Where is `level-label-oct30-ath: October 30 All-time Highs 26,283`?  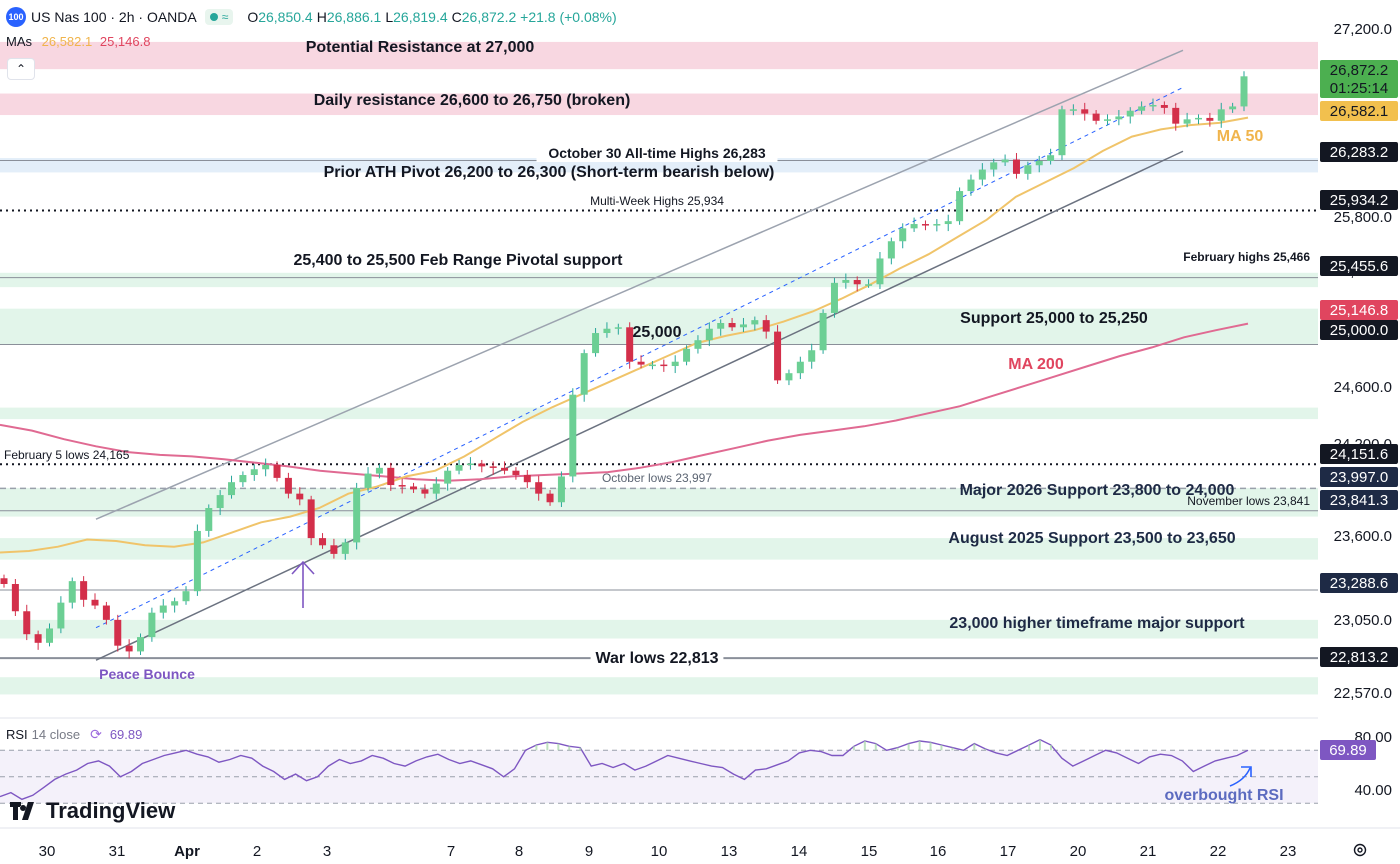
level-label-oct30-ath: October 30 All-time Highs 26,283 is located at coordinates (657, 153).